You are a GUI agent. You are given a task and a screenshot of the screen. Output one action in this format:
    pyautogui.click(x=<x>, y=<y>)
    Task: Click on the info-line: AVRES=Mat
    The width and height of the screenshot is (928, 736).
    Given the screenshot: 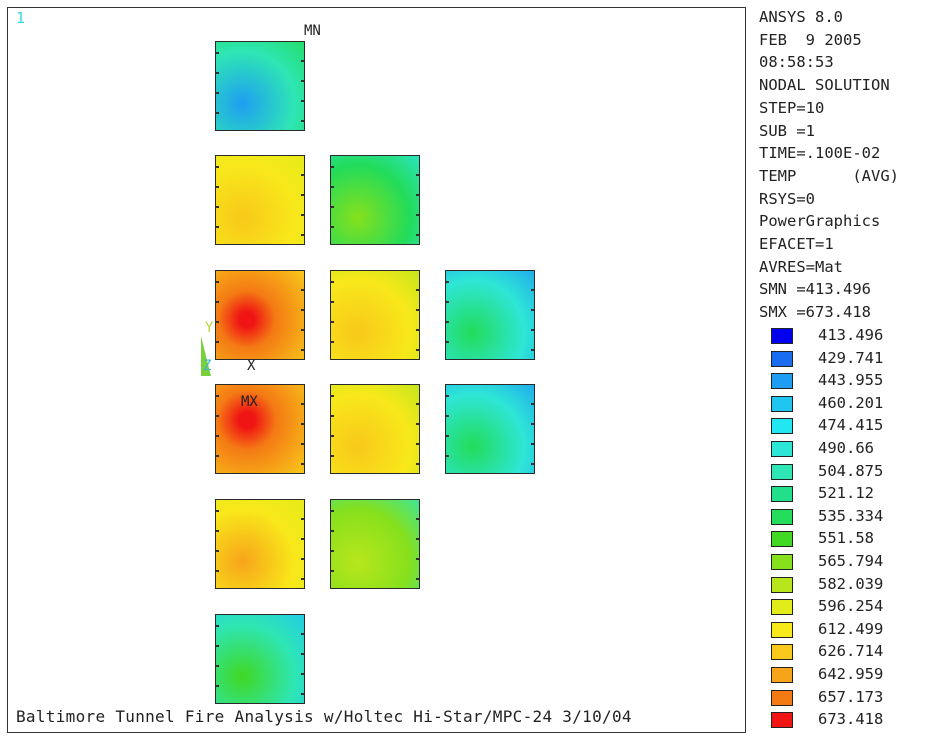 What is the action you would take?
    pyautogui.click(x=801, y=266)
    